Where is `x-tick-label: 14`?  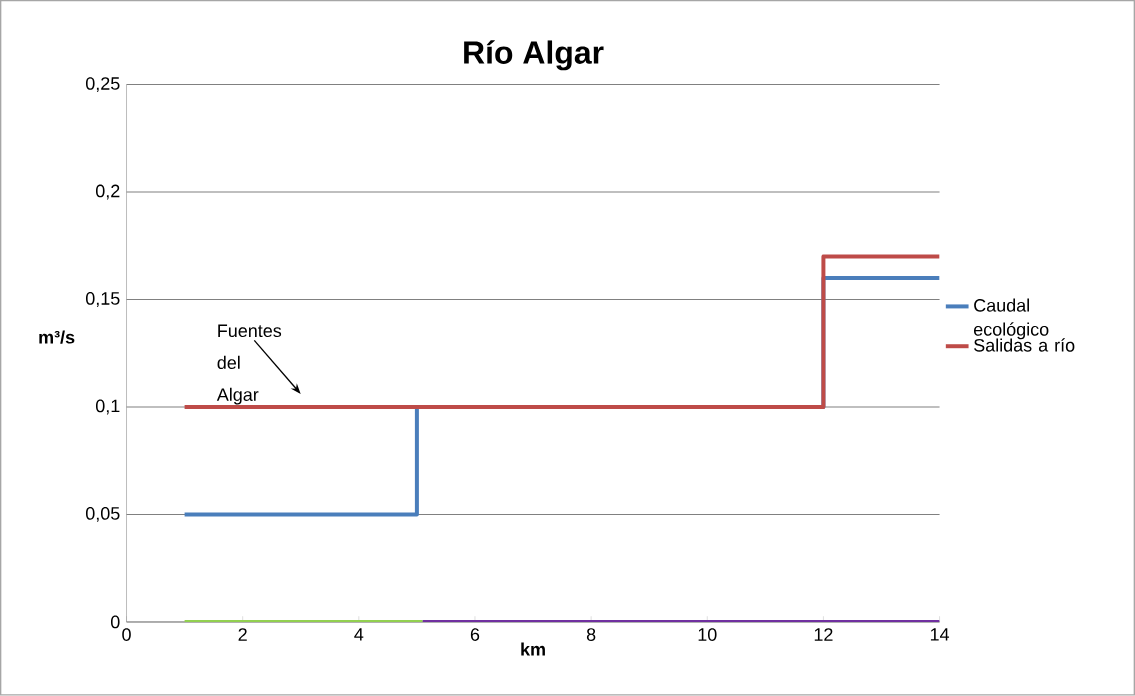 x-tick-label: 14 is located at coordinates (940, 634).